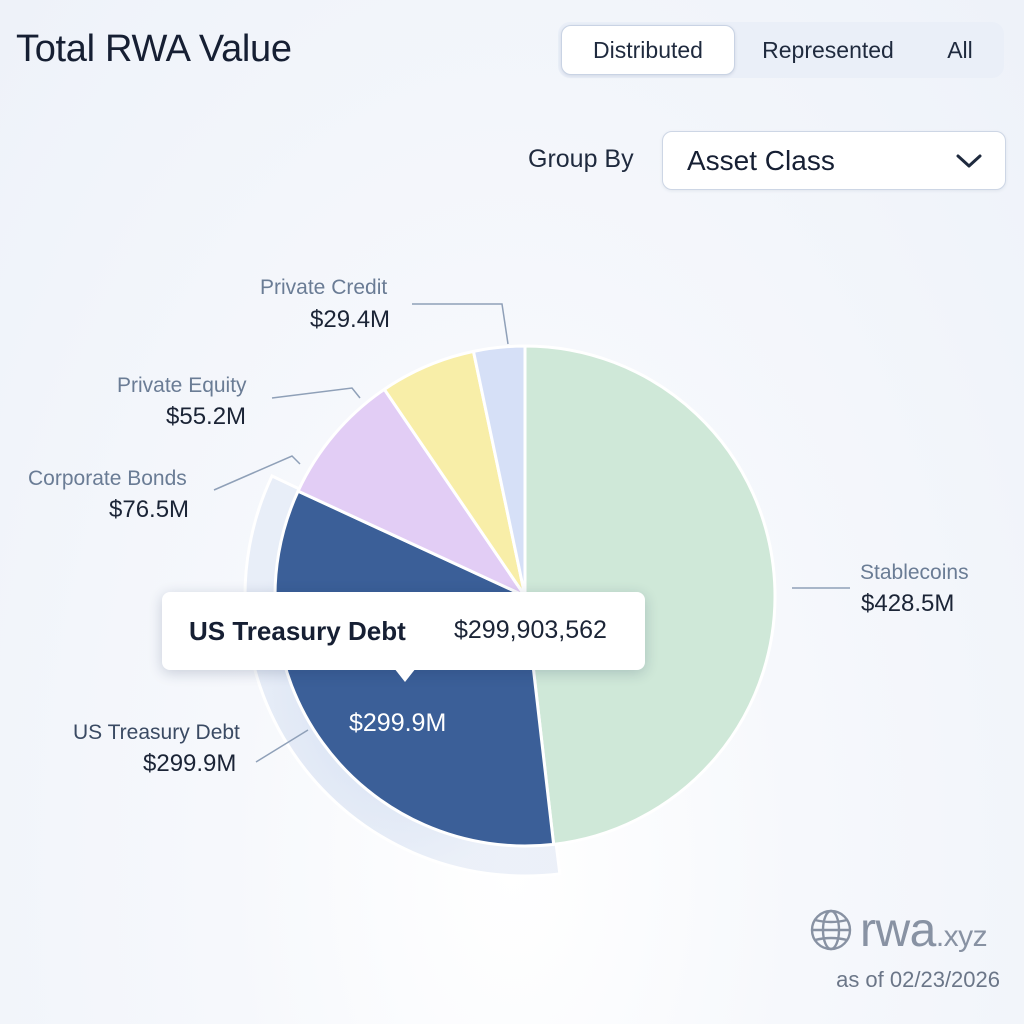 This screenshot has height=1024, width=1024. I want to click on label-private-credit-name: Private Credit, so click(324, 287).